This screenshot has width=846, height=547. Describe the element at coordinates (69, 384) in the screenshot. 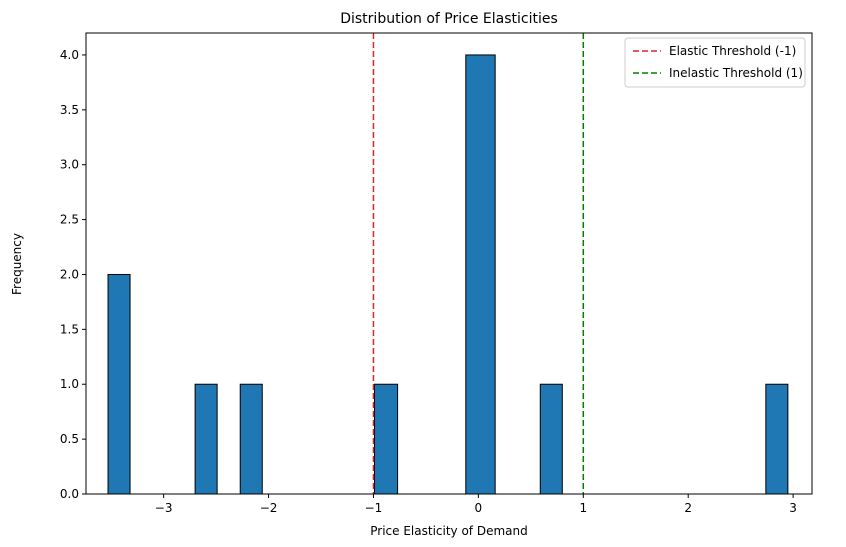

I see `y-tick-label: 1.0` at that location.